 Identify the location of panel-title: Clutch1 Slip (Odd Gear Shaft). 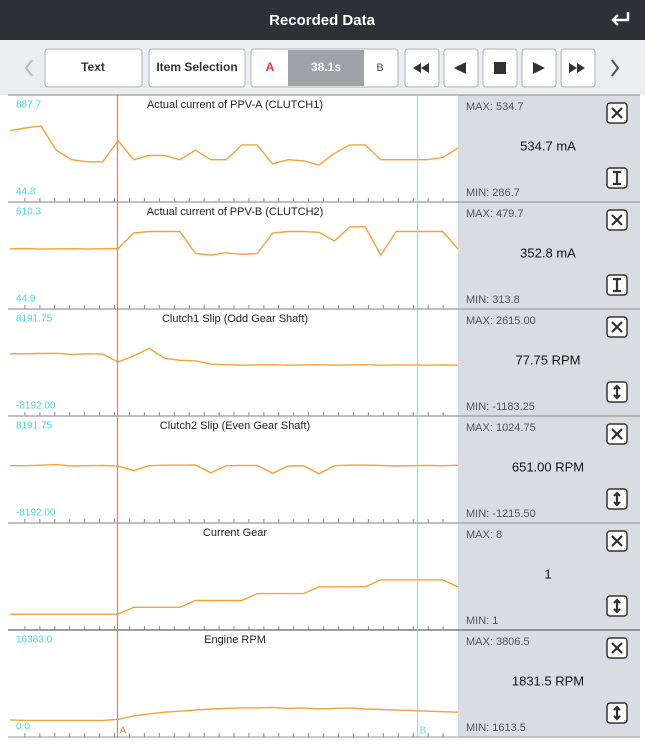
(235, 319).